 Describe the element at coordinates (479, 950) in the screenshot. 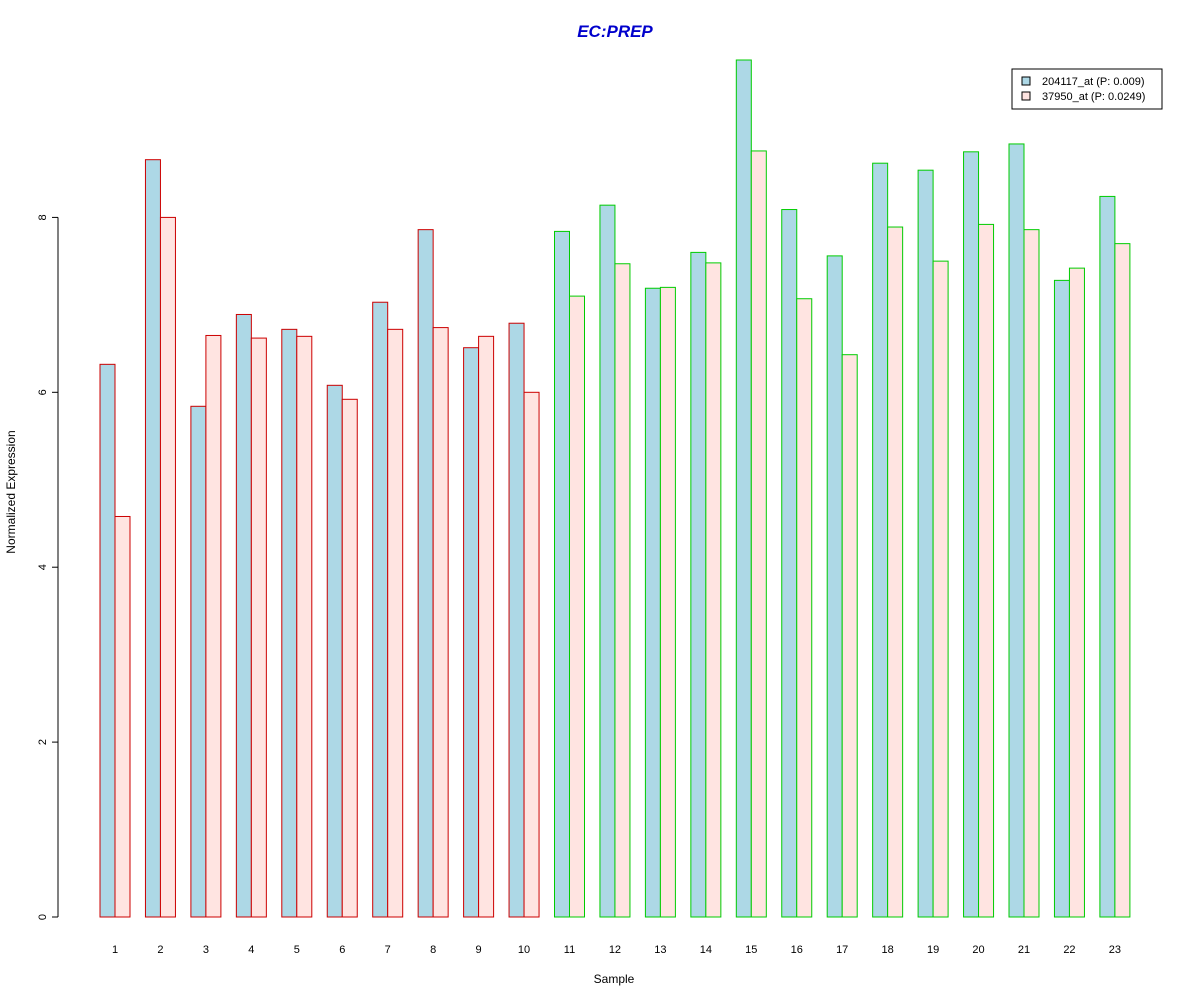

I see `x-tick-label: 9` at that location.